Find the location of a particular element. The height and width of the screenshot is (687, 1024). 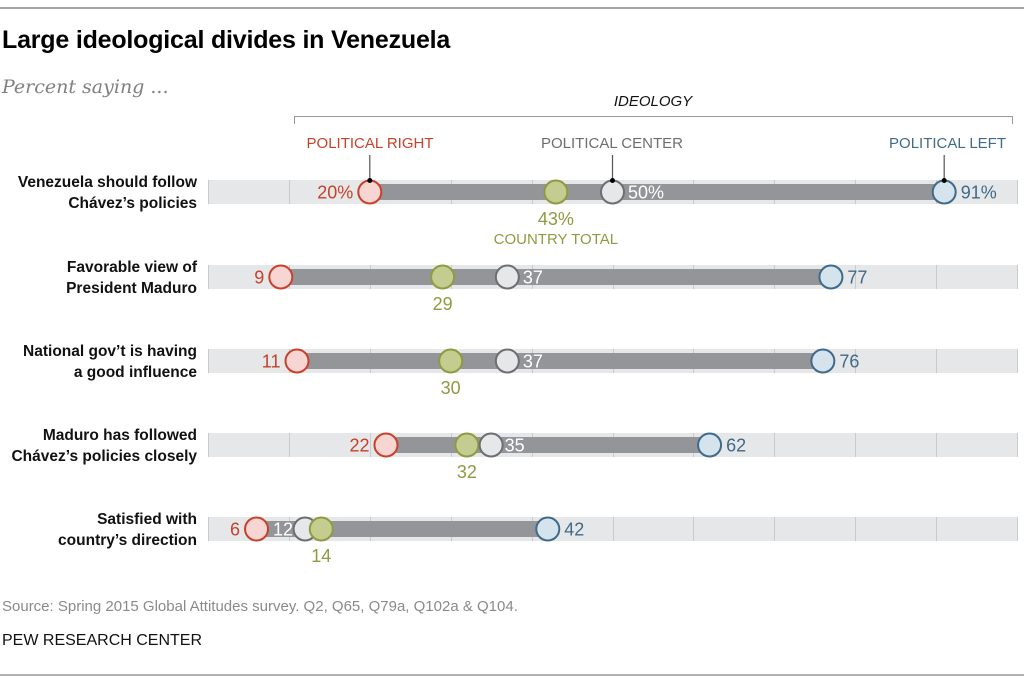

row-label: Satisfied with is located at coordinates (147, 519).